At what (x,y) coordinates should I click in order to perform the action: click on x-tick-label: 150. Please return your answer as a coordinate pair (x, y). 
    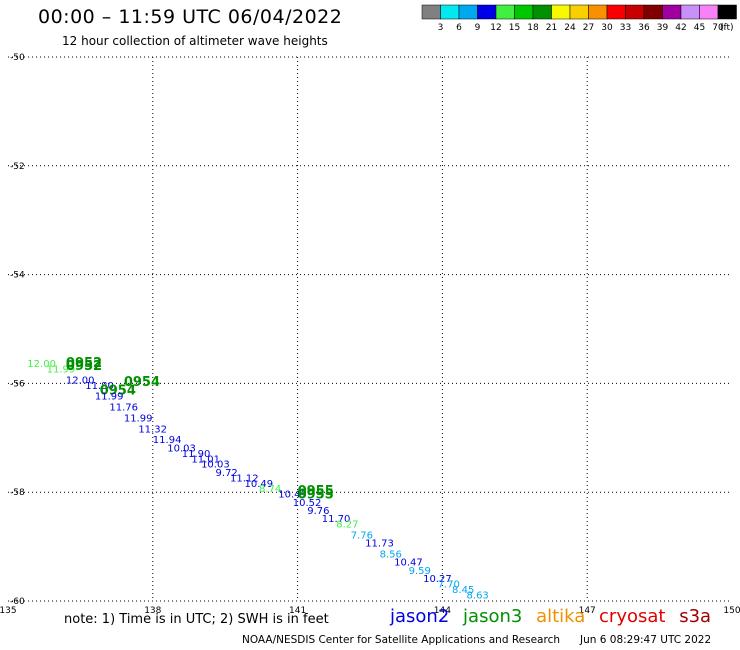
    Looking at the image, I should click on (731, 611).